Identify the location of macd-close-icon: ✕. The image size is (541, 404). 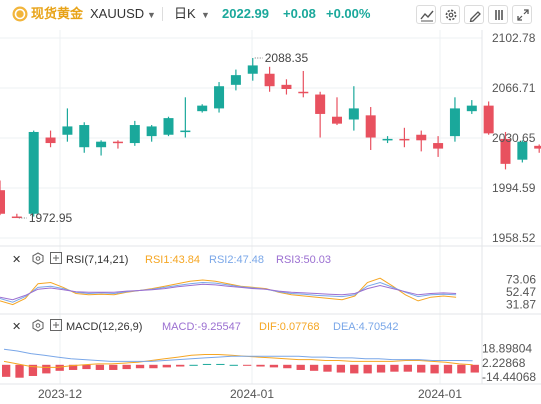
(17, 327).